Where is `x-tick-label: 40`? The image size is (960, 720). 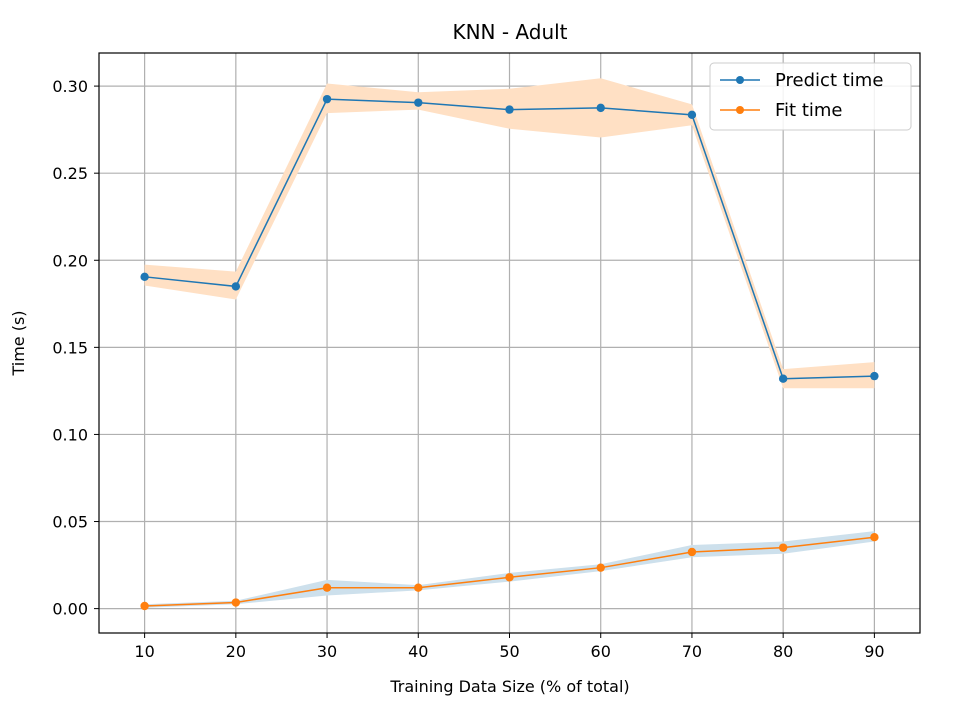 x-tick-label: 40 is located at coordinates (418, 651).